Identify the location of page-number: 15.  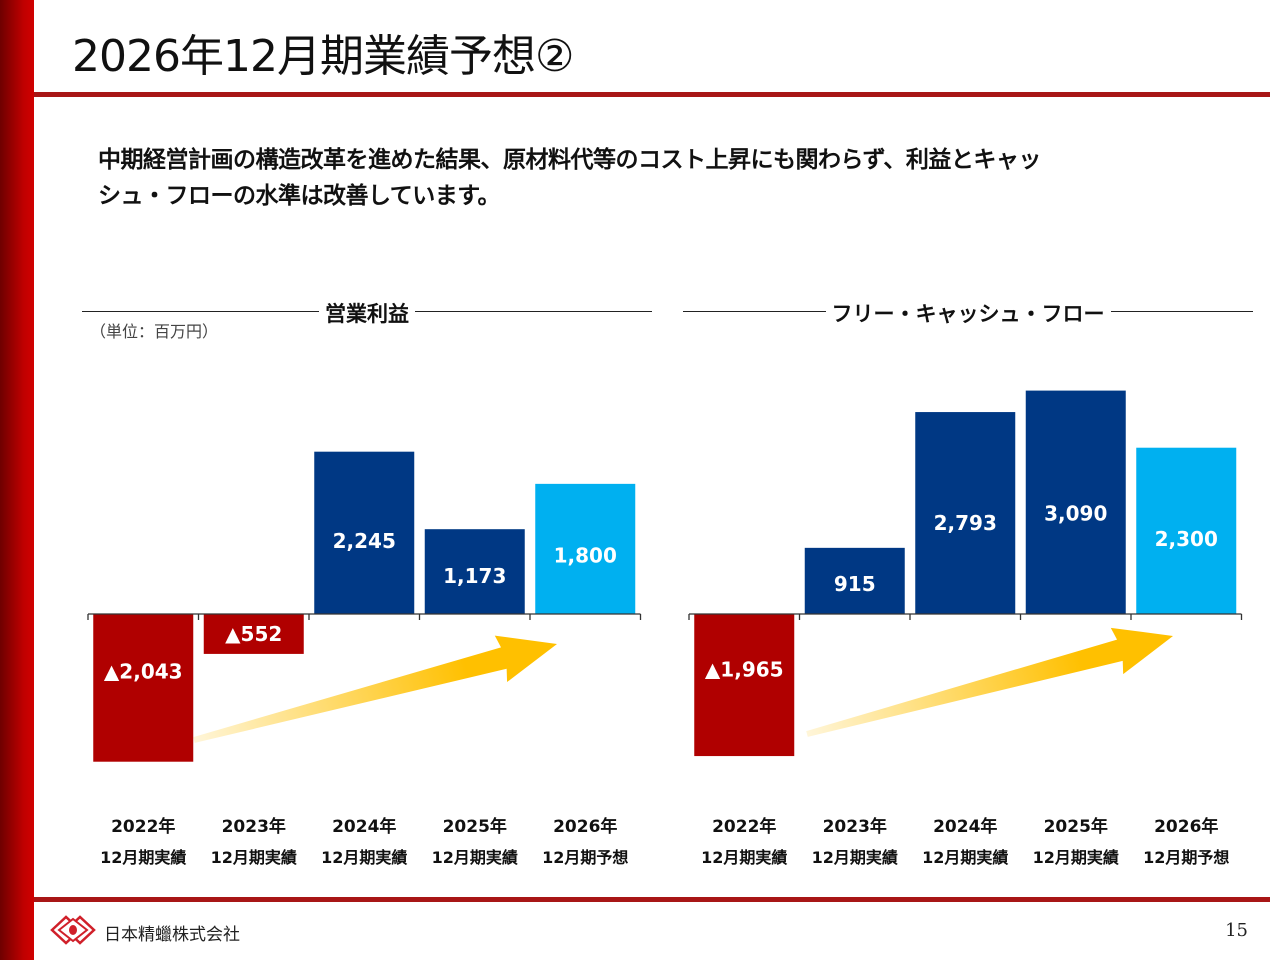
(1236, 930).